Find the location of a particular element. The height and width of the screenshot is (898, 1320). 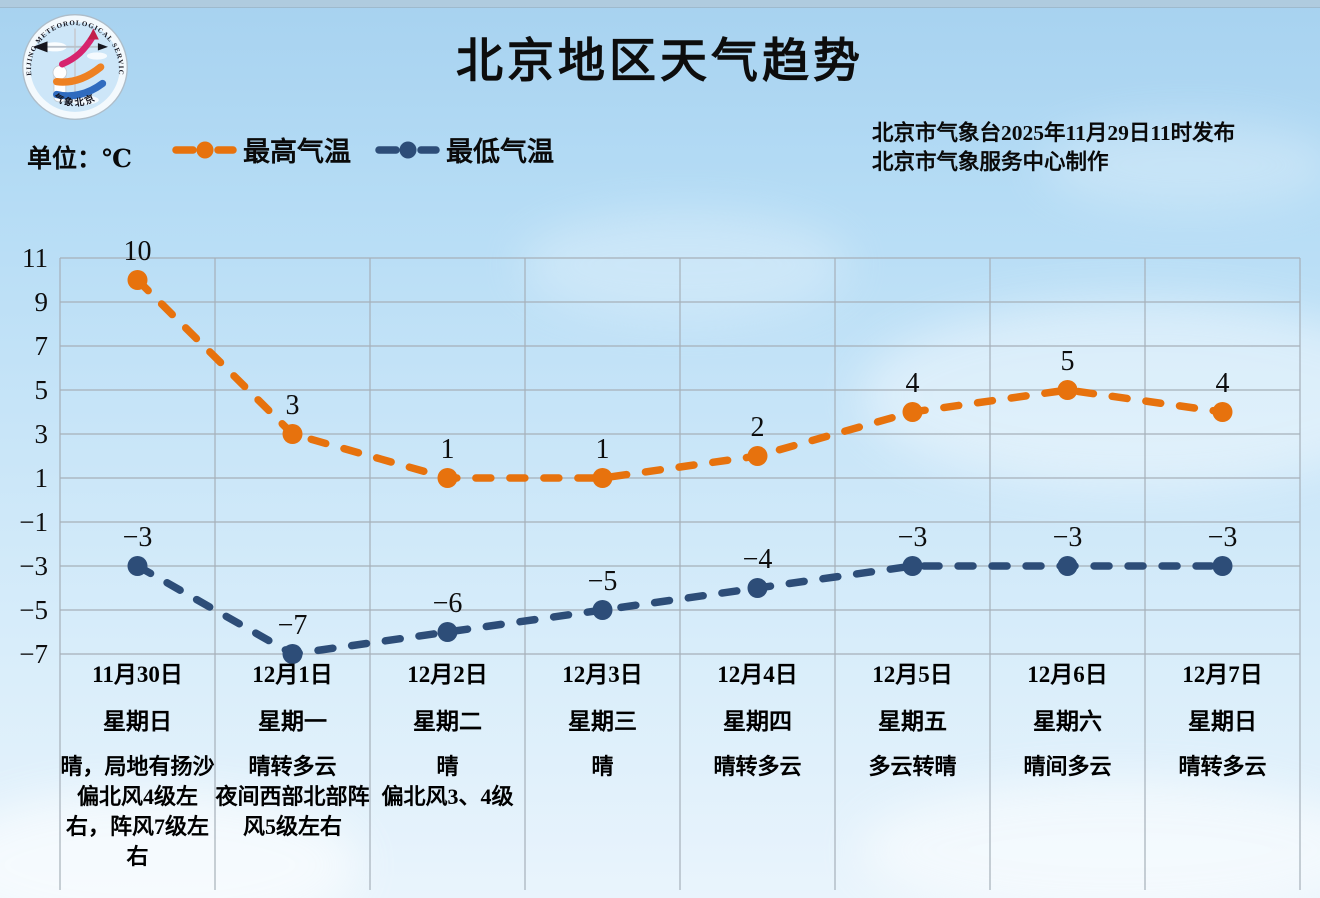

max-temp-value-label: 5 is located at coordinates (1068, 361).